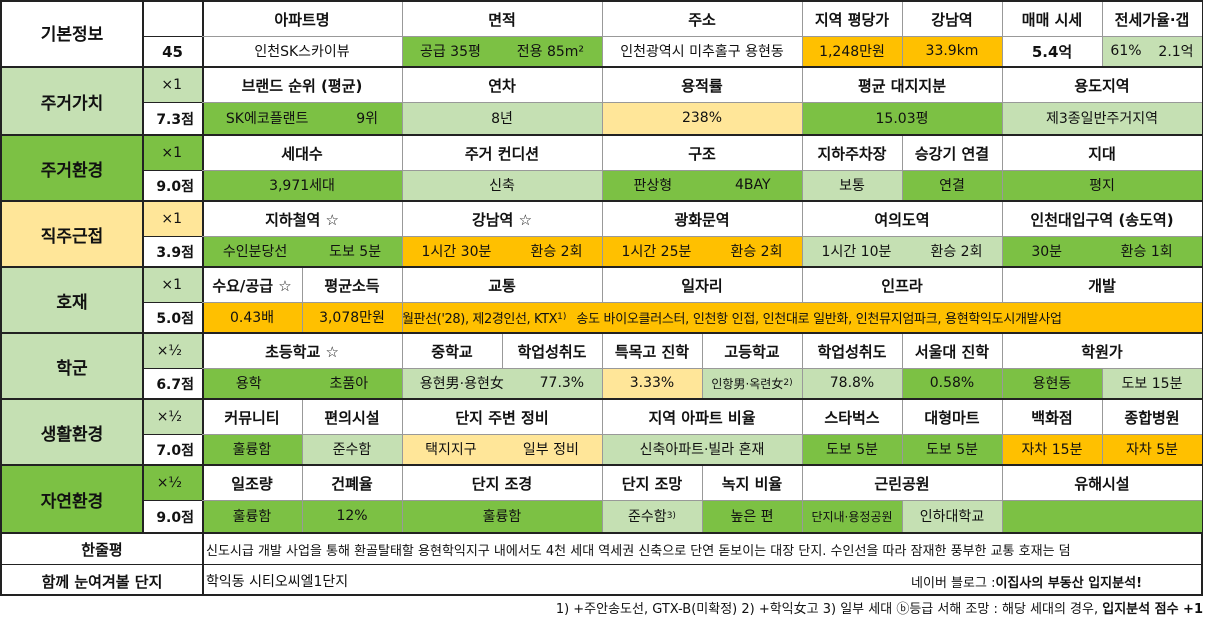 The height and width of the screenshot is (623, 1207). Describe the element at coordinates (302, 383) in the screenshot. I see `elementary-values: 용학 초품아` at that location.